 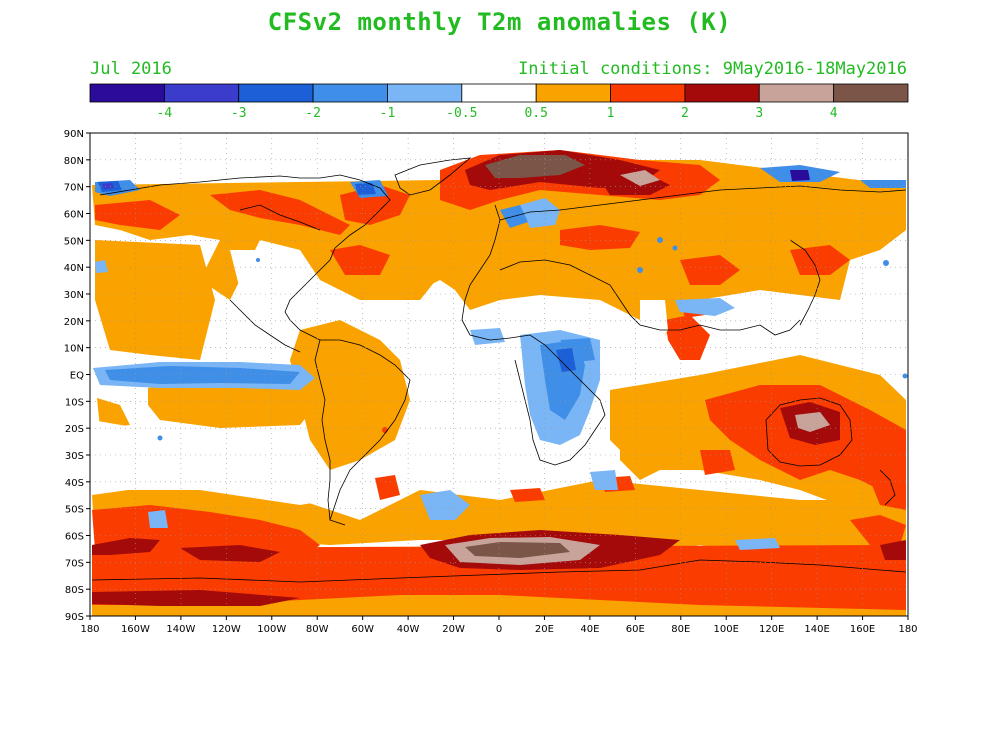 I want to click on longitude-label: 20W, so click(x=453, y=629).